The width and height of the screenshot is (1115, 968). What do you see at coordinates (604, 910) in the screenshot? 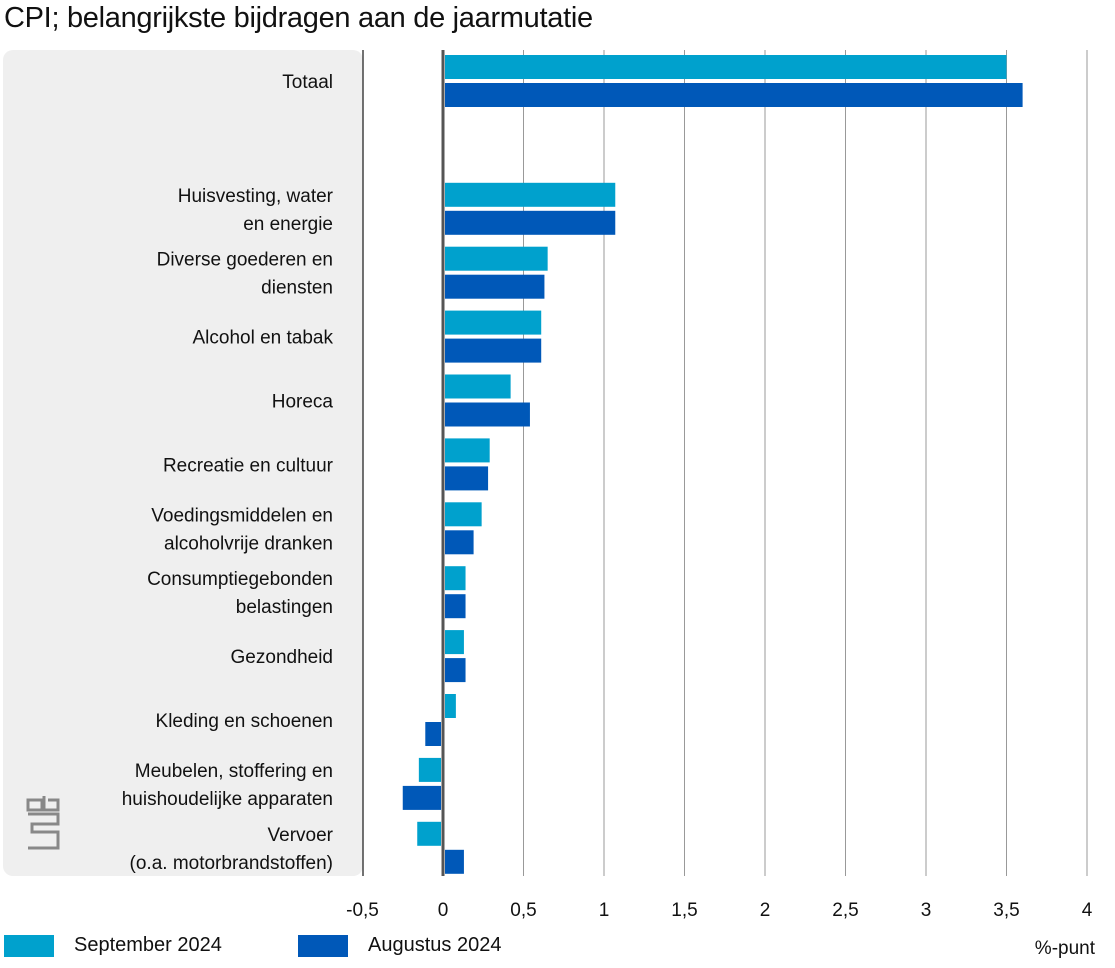
I see `x-tick-label: 1` at bounding box center [604, 910].